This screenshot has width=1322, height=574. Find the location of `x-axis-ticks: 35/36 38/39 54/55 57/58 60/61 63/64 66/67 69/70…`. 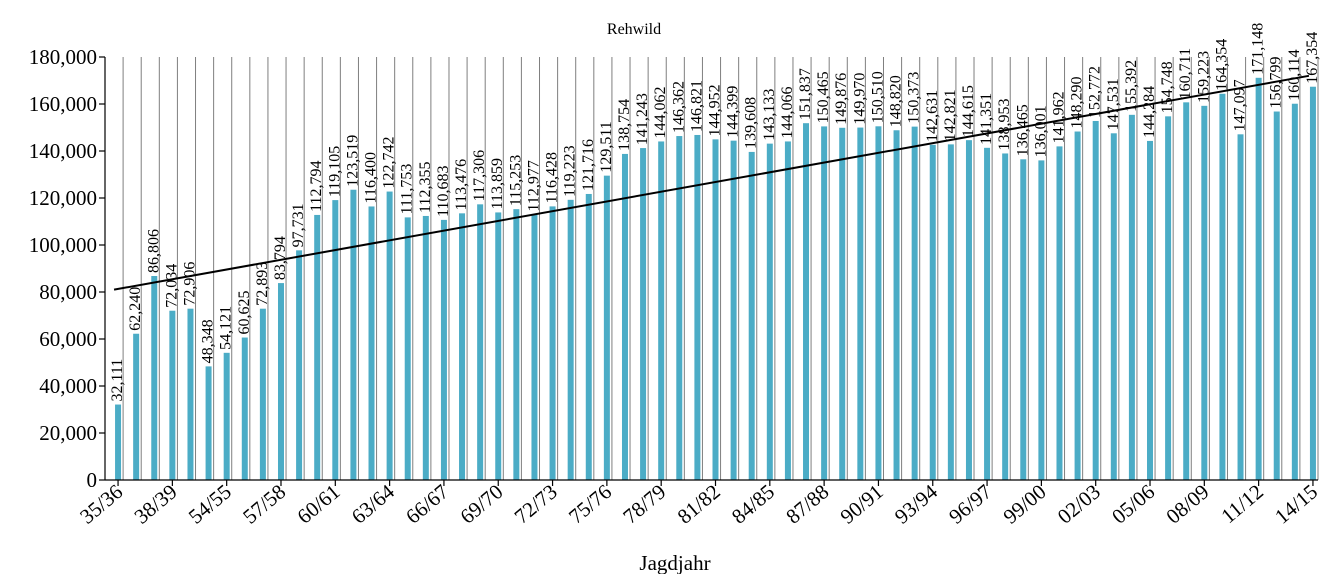

x-axis-ticks: 35/36 38/39 54/55 57/58 60/61 63/64 66/67 69/70… is located at coordinates (698, 503).